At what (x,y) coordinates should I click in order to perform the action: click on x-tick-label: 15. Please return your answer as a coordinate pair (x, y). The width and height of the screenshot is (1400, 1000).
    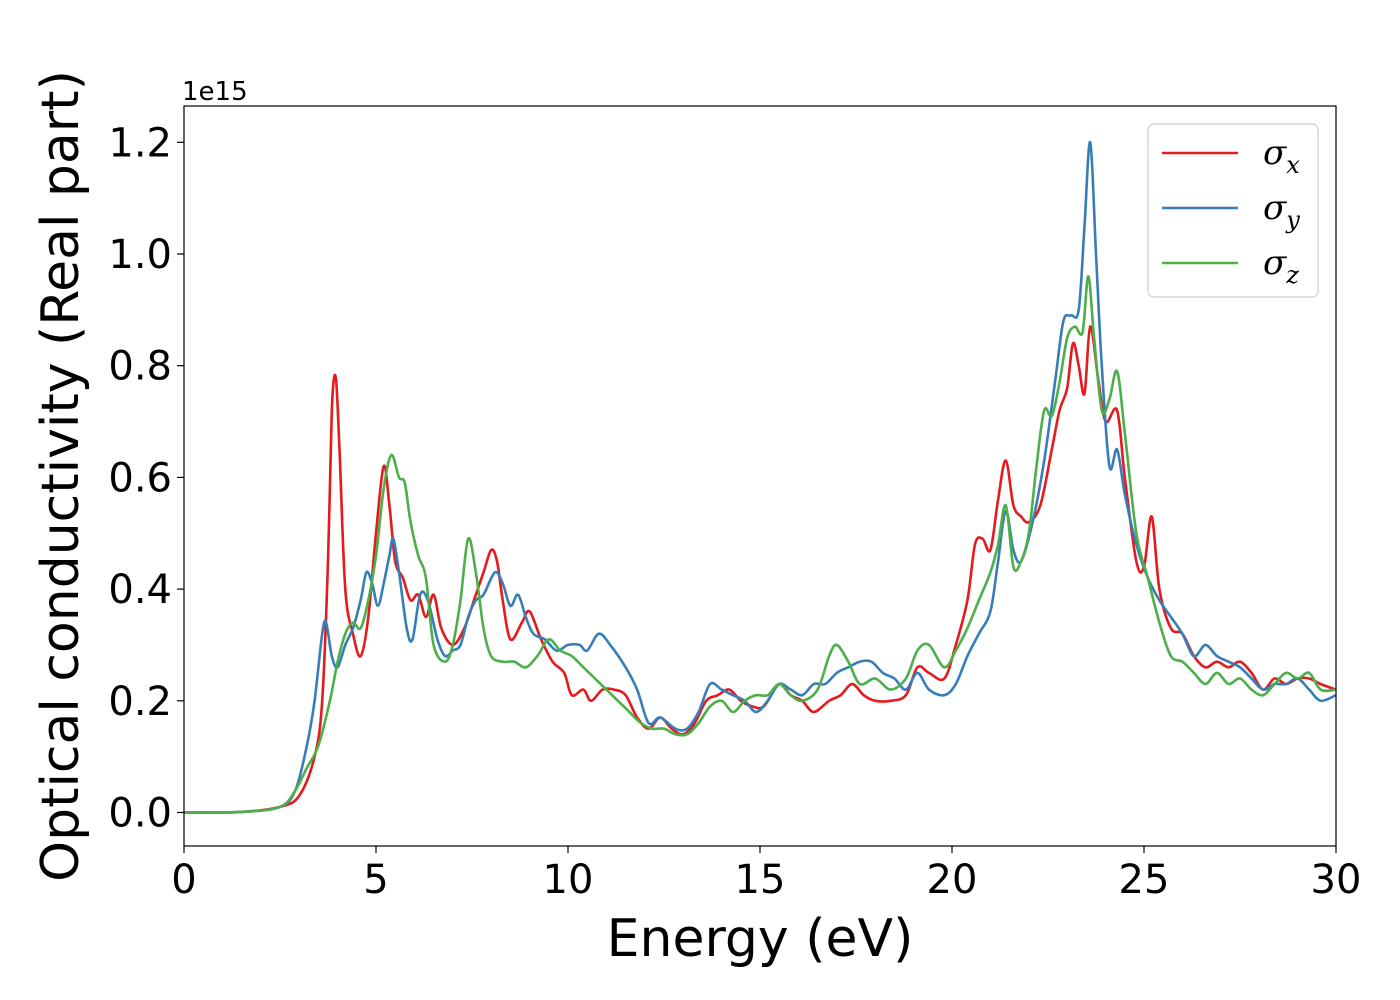
    Looking at the image, I should click on (760, 880).